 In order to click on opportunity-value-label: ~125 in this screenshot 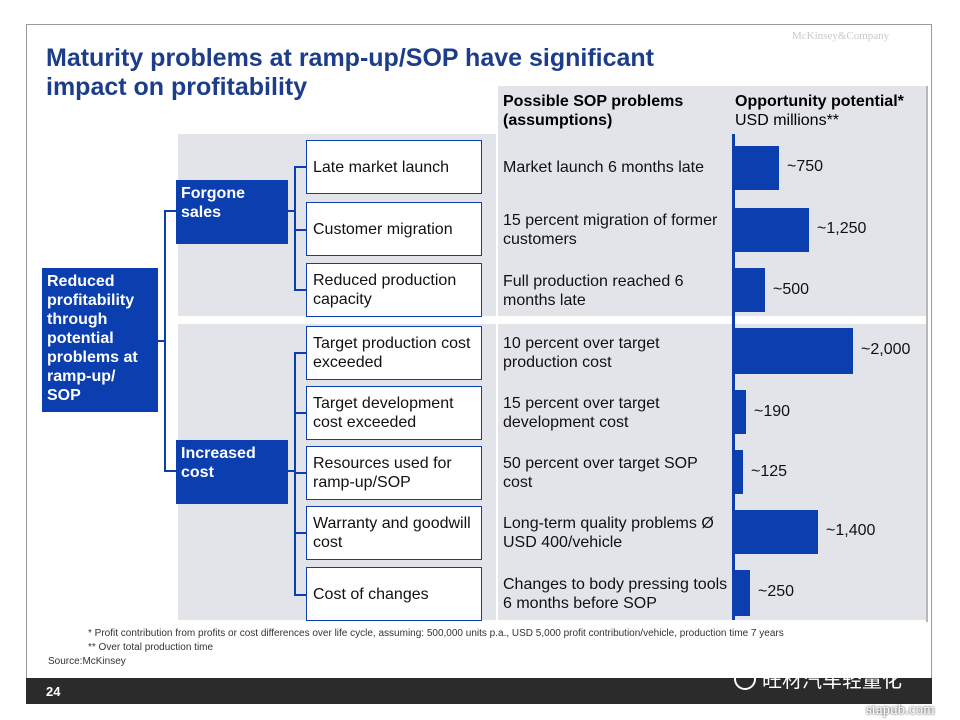, I will do `click(769, 471)`.